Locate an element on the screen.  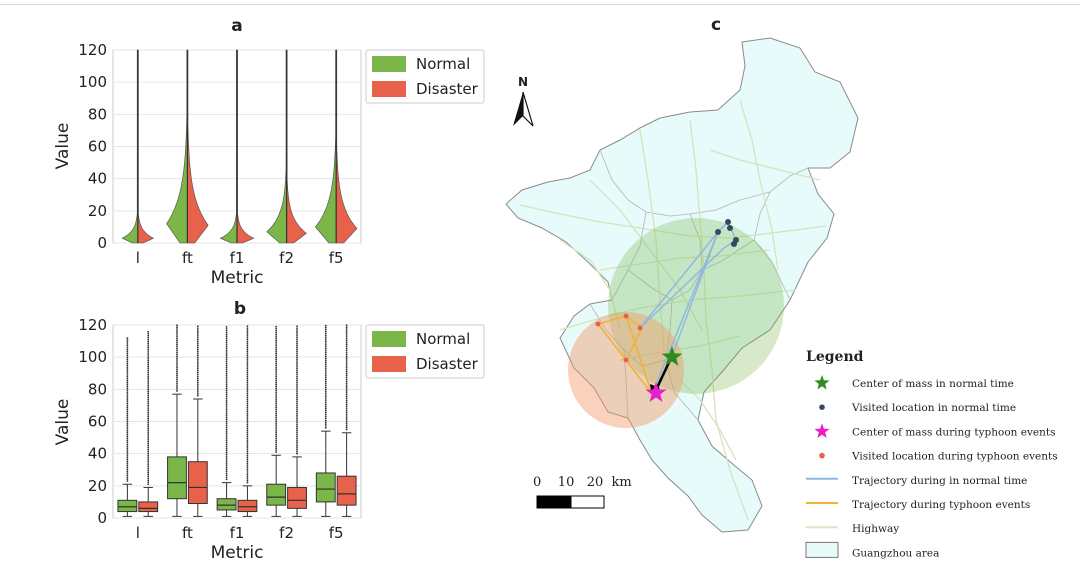
x-tick-label: f1 is located at coordinates (237, 258).